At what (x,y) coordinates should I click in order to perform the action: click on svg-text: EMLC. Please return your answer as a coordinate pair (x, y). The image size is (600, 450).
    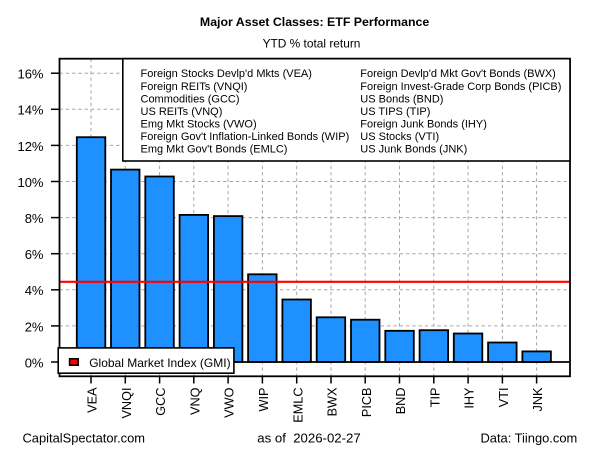
    Looking at the image, I should click on (298, 405).